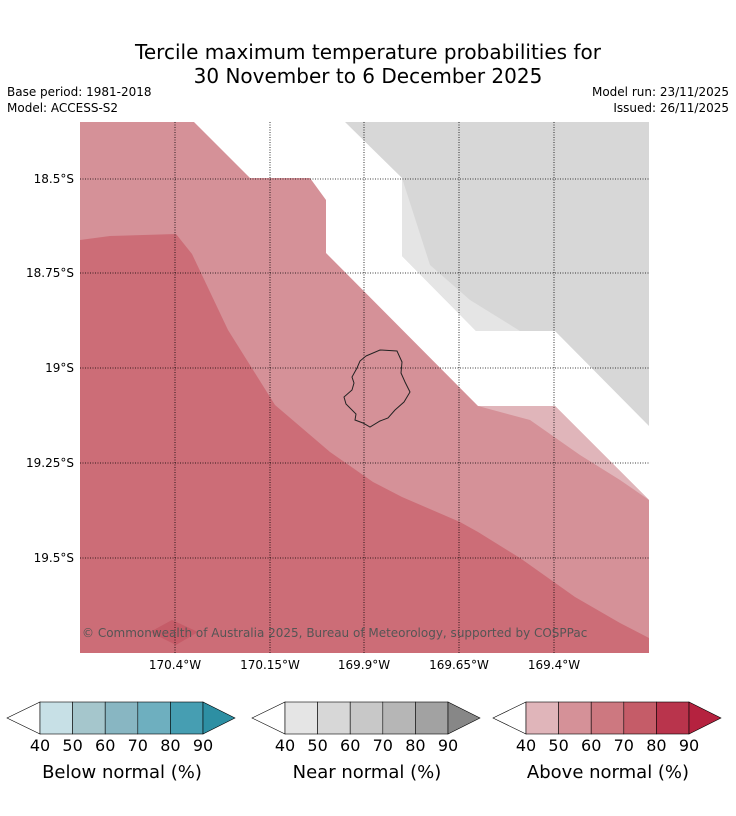 This screenshot has width=736, height=816. I want to click on lat-label-5: 19.5°S, so click(54, 558).